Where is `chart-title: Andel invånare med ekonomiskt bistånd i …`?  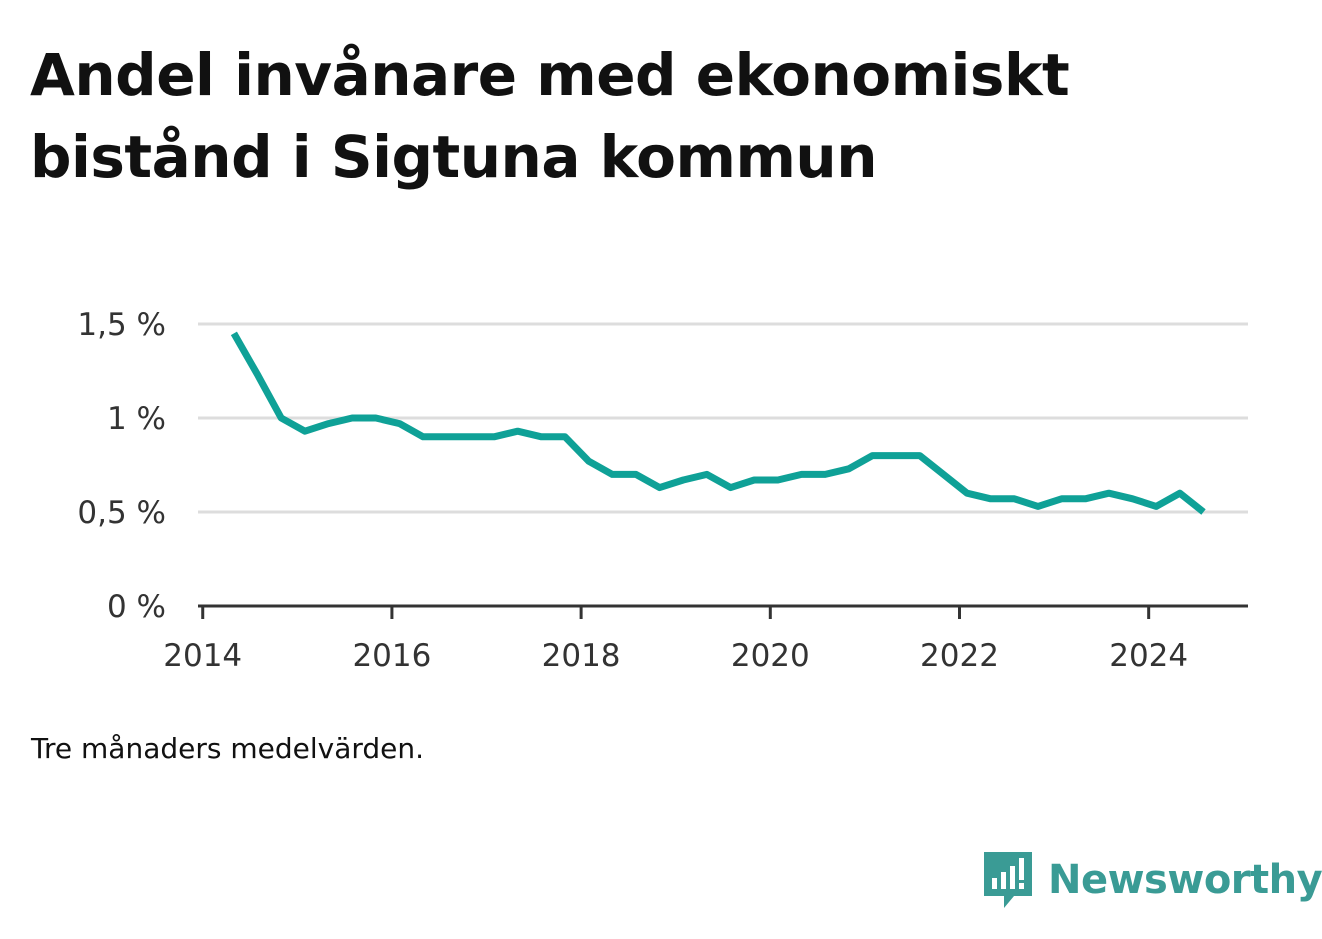 chart-title: Andel invånare med ekonomiskt bistånd i … is located at coordinates (550, 116).